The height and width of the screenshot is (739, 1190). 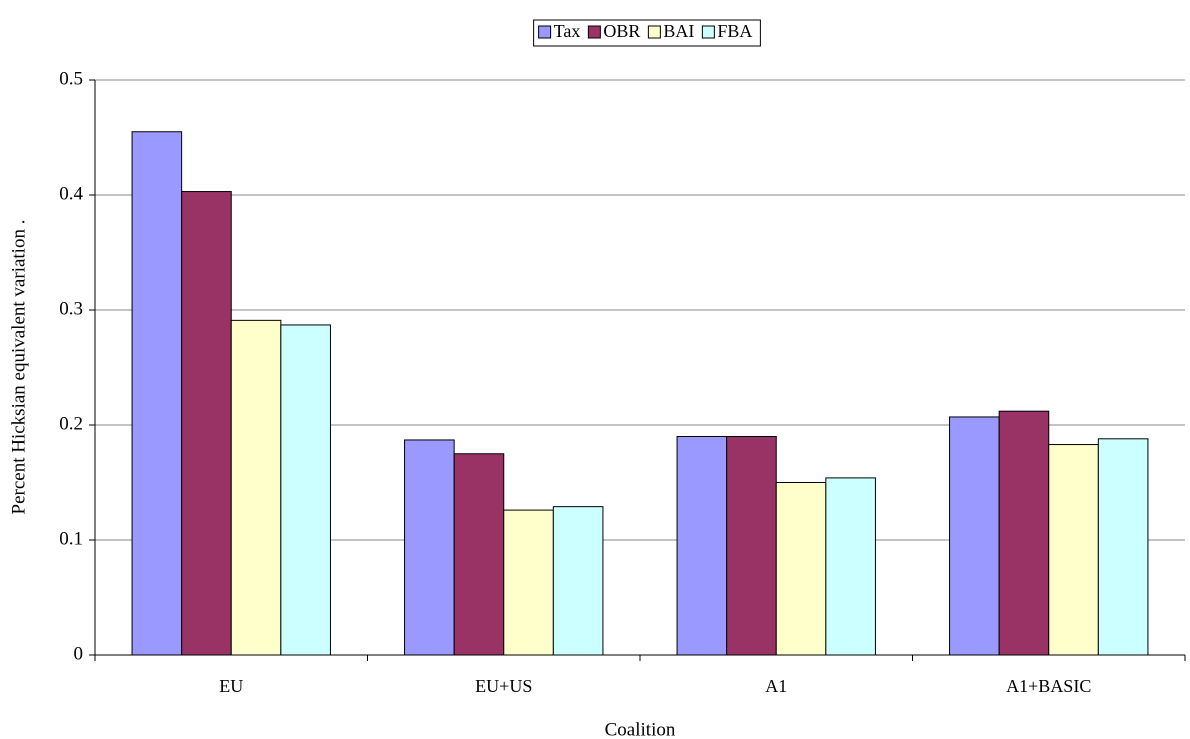 I want to click on legend-label: OBR, so click(x=621, y=31).